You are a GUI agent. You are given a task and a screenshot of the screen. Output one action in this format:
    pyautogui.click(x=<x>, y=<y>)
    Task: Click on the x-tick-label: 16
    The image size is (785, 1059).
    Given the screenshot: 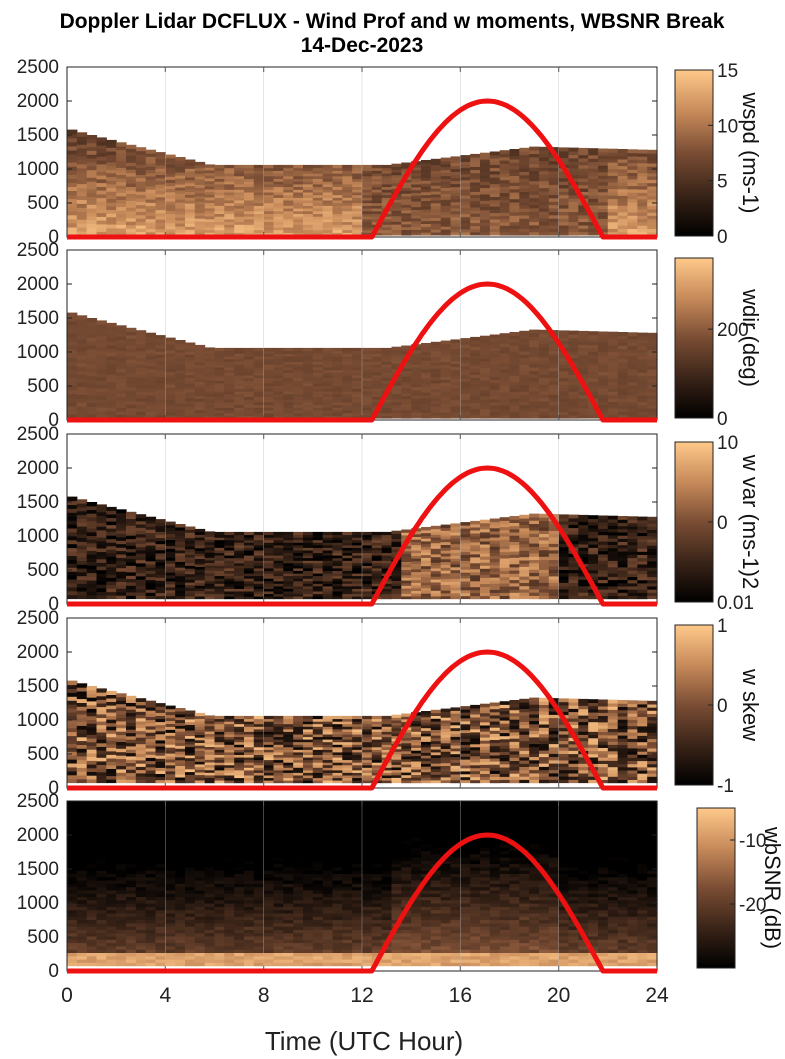 What is the action you would take?
    pyautogui.click(x=460, y=995)
    